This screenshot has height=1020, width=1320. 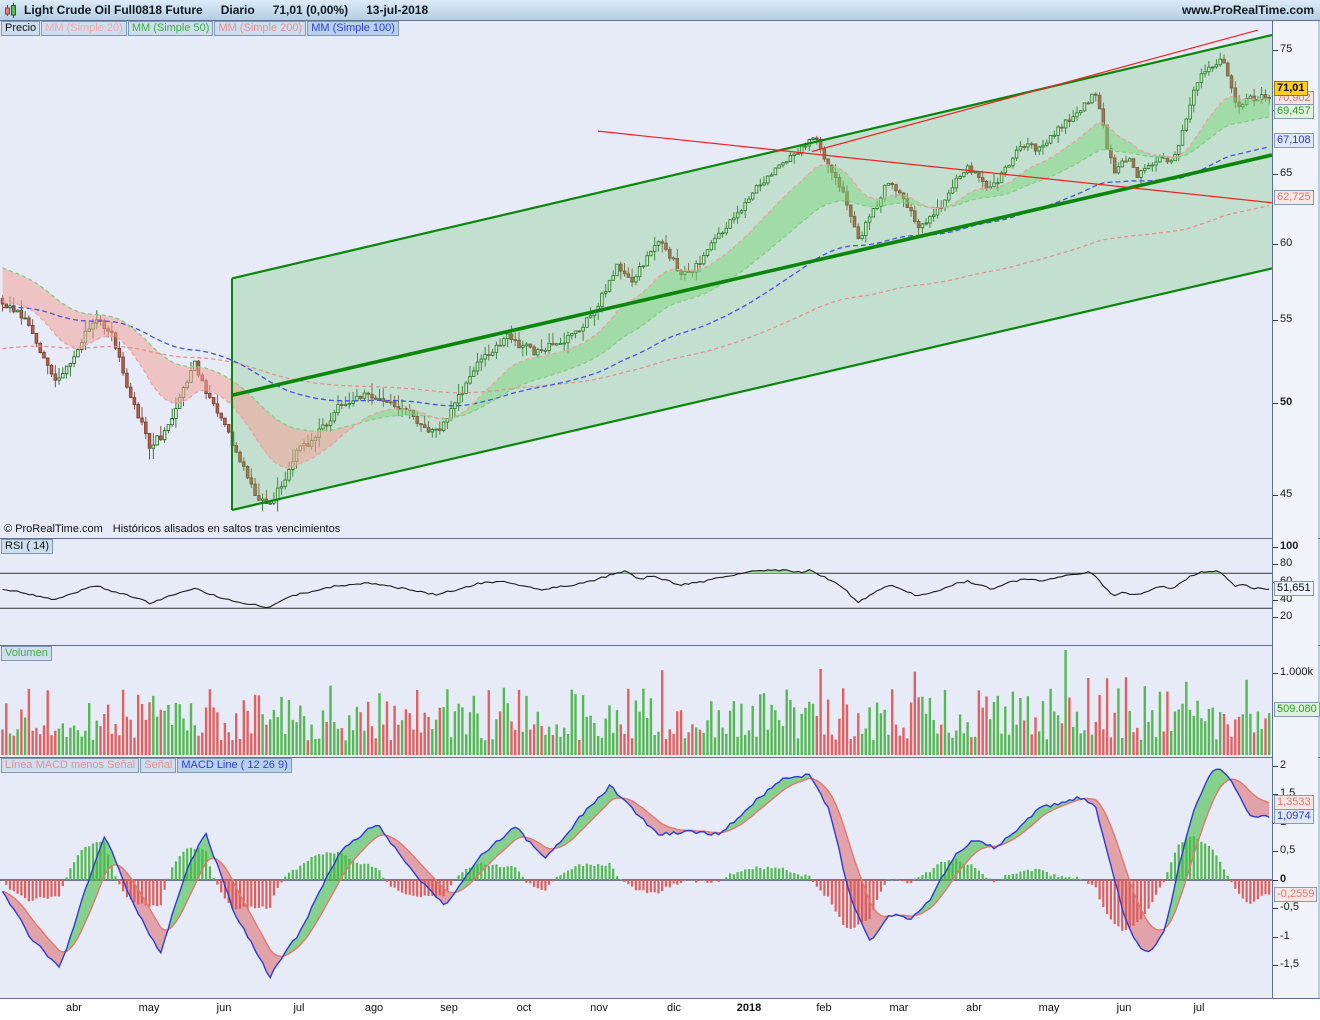 I want to click on rsi-tick-label: 100, so click(x=1289, y=546).